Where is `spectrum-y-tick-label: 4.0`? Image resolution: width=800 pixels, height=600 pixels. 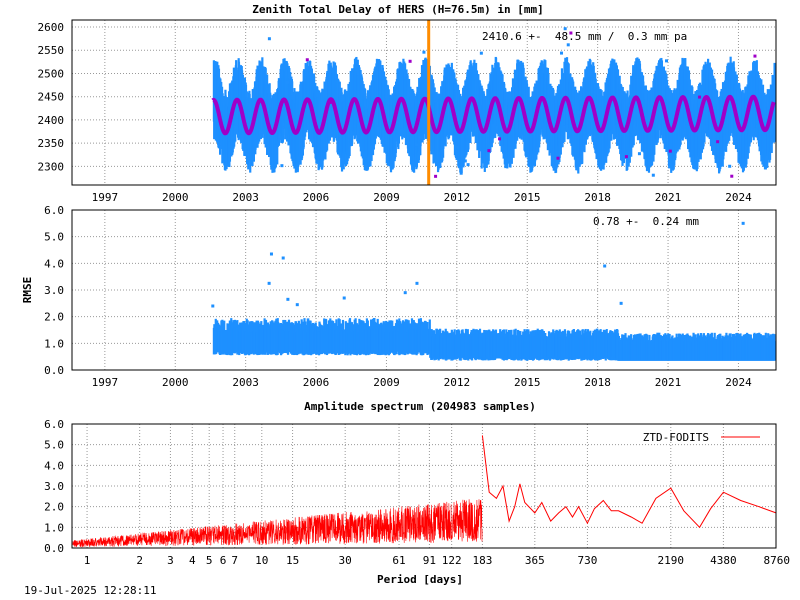 spectrum-y-tick-label: 4.0 is located at coordinates (54, 465).